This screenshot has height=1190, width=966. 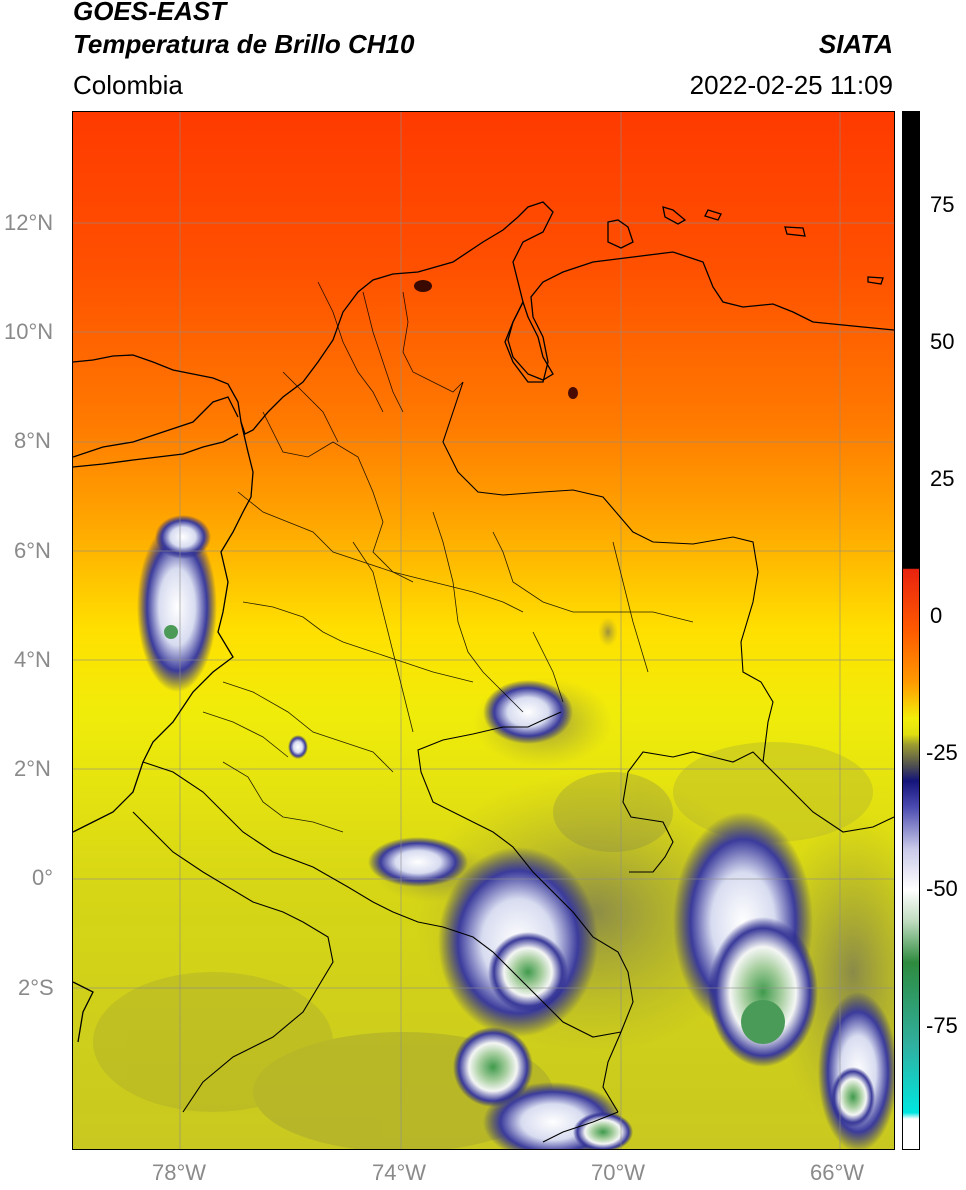 I want to click on colorbar-tick-0: 0, so click(x=936, y=615).